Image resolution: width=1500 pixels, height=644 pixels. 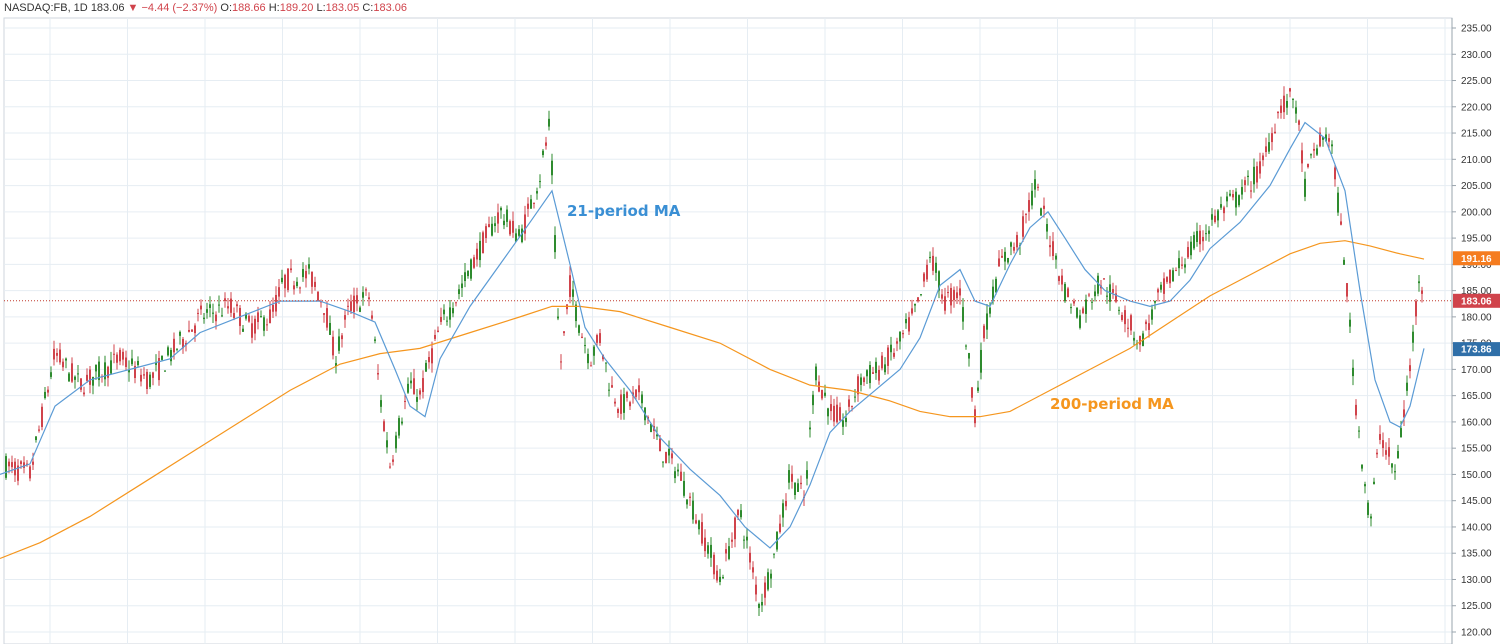 What do you see at coordinates (1476, 396) in the screenshot?
I see `y-tick-label: 165.00` at bounding box center [1476, 396].